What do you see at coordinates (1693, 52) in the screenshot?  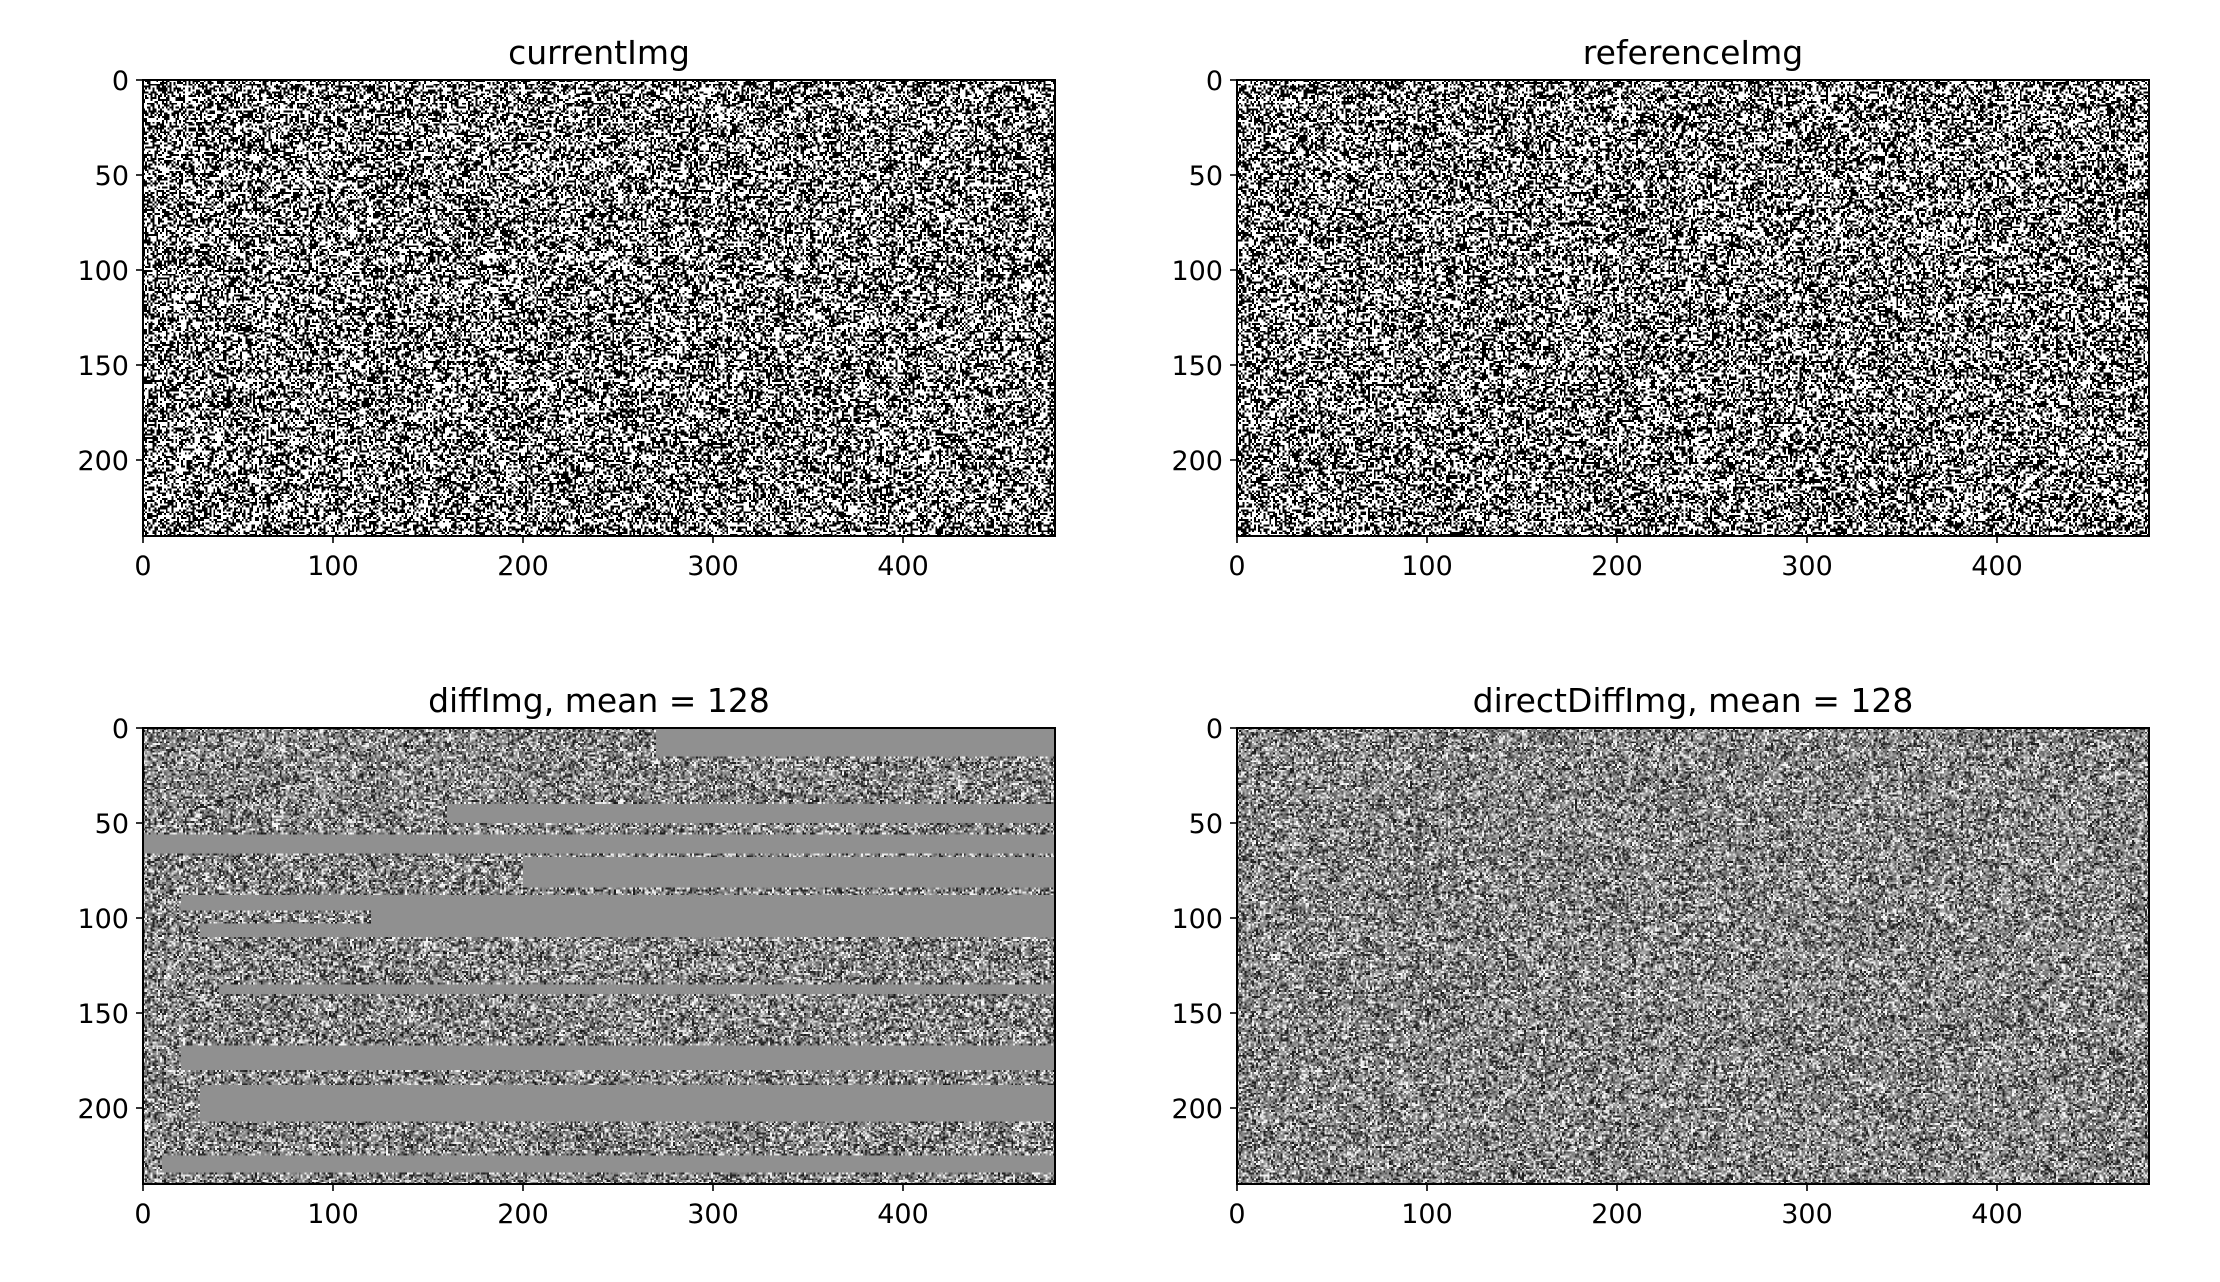 I see `chart-title: referenceImg` at bounding box center [1693, 52].